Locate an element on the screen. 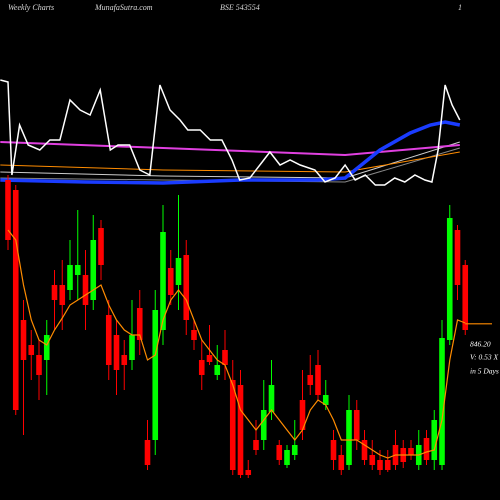 The height and width of the screenshot is (500, 500). header-text: MunafaSutra.com is located at coordinates (123, 7).